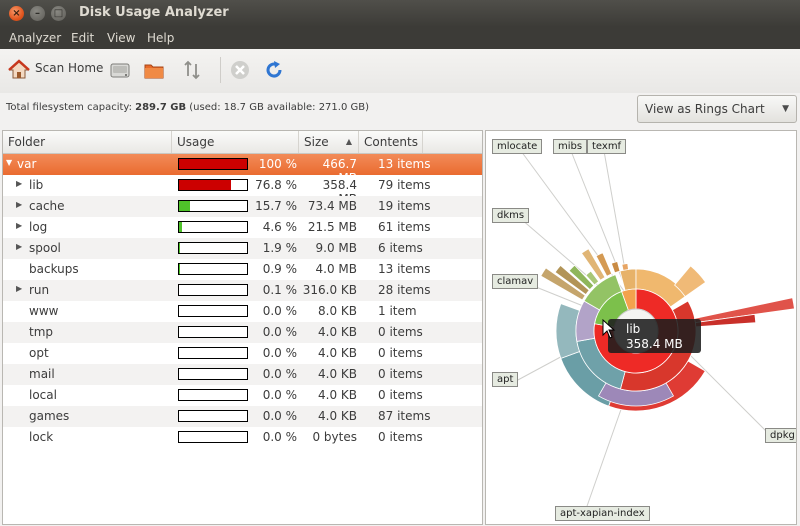 Image resolution: width=800 pixels, height=526 pixels. I want to click on table-row: backups 0.9 % 4.0 MB 13 items, so click(242, 269).